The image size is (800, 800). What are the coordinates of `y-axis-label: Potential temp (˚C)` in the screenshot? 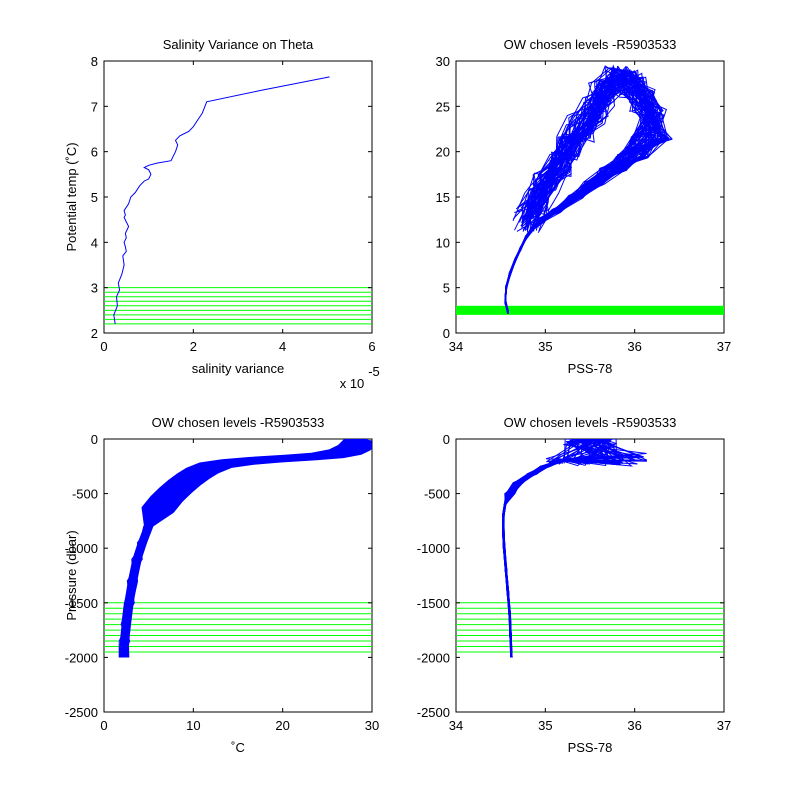 It's located at (71, 196).